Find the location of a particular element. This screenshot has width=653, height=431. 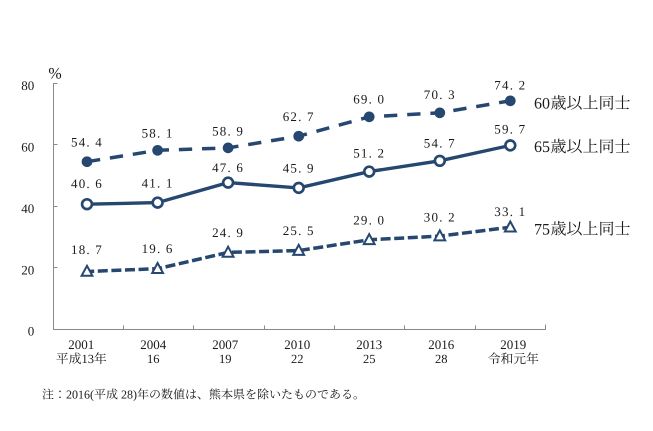

svg-text: 74. 2 is located at coordinates (510, 84).